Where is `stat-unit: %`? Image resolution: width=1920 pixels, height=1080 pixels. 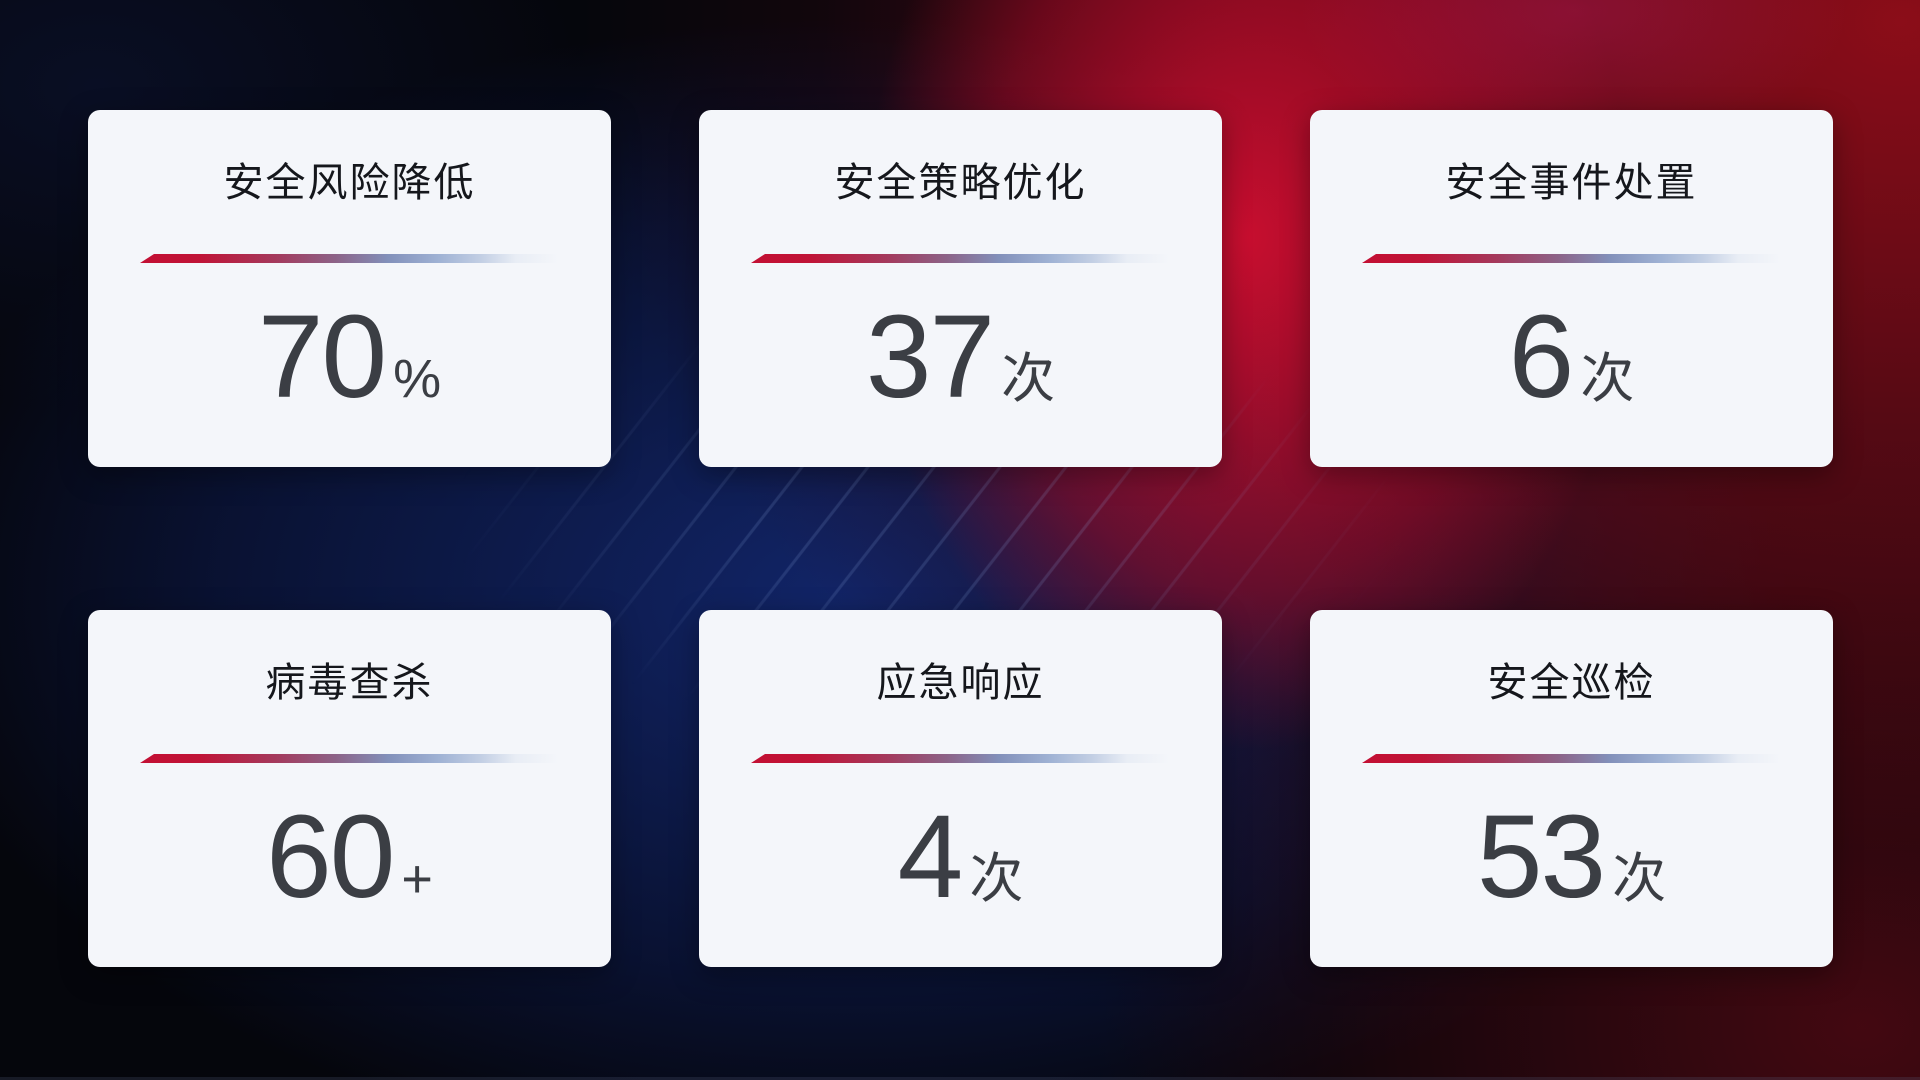 stat-unit: % is located at coordinates (417, 379).